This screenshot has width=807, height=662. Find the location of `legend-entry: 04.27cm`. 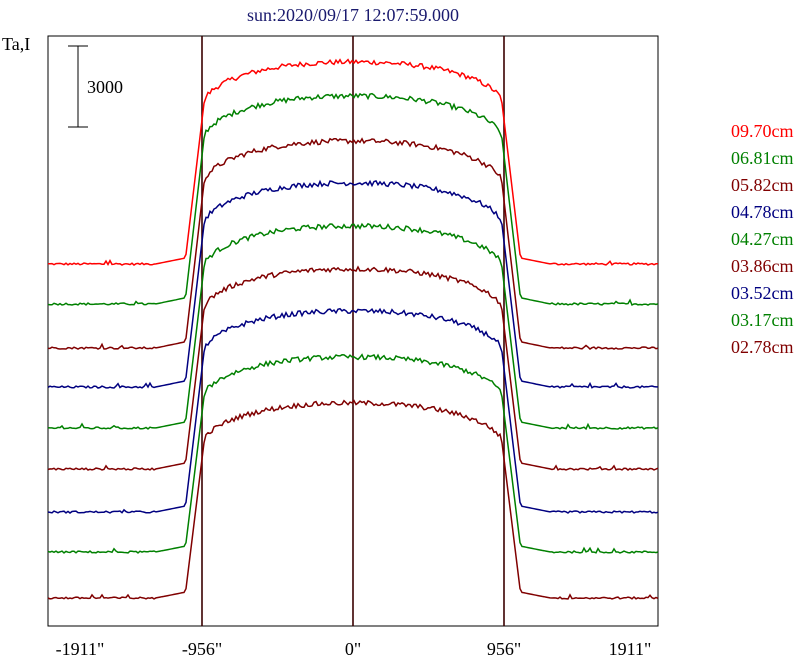

legend-entry: 04.27cm is located at coordinates (762, 239).